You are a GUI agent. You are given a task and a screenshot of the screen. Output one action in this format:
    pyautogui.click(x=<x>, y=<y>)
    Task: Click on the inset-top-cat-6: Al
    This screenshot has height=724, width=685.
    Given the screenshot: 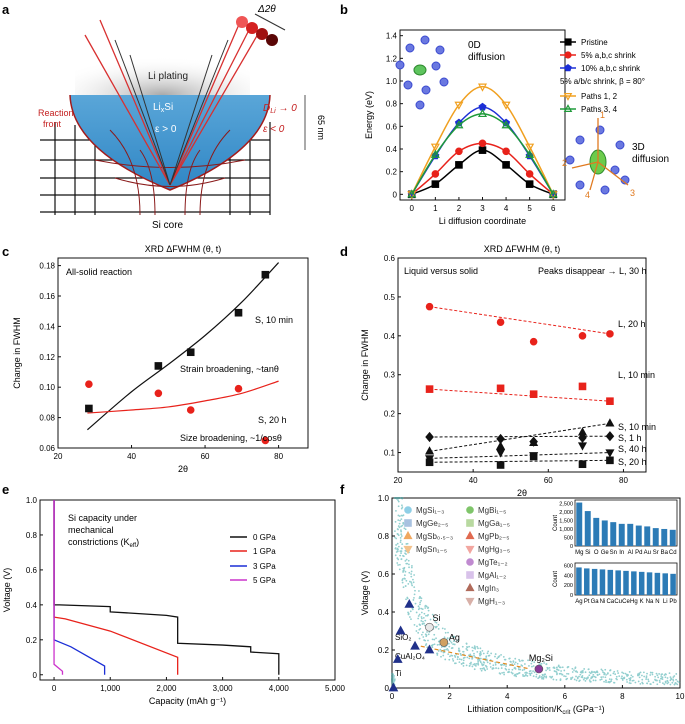 What is the action you would take?
    pyautogui.click(x=630, y=553)
    